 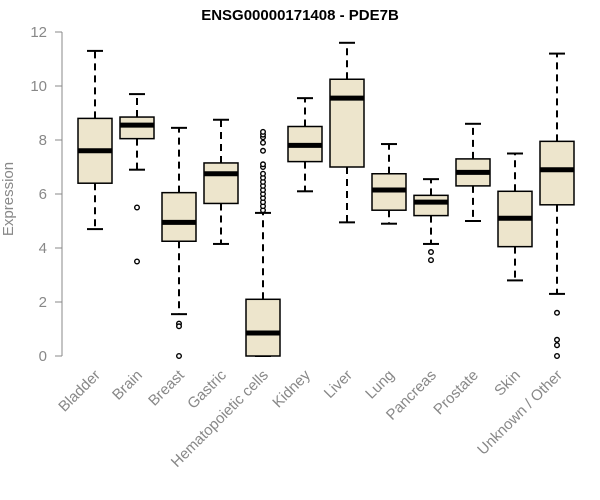 What do you see at coordinates (43, 248) in the screenshot?
I see `y-tick-label: 4` at bounding box center [43, 248].